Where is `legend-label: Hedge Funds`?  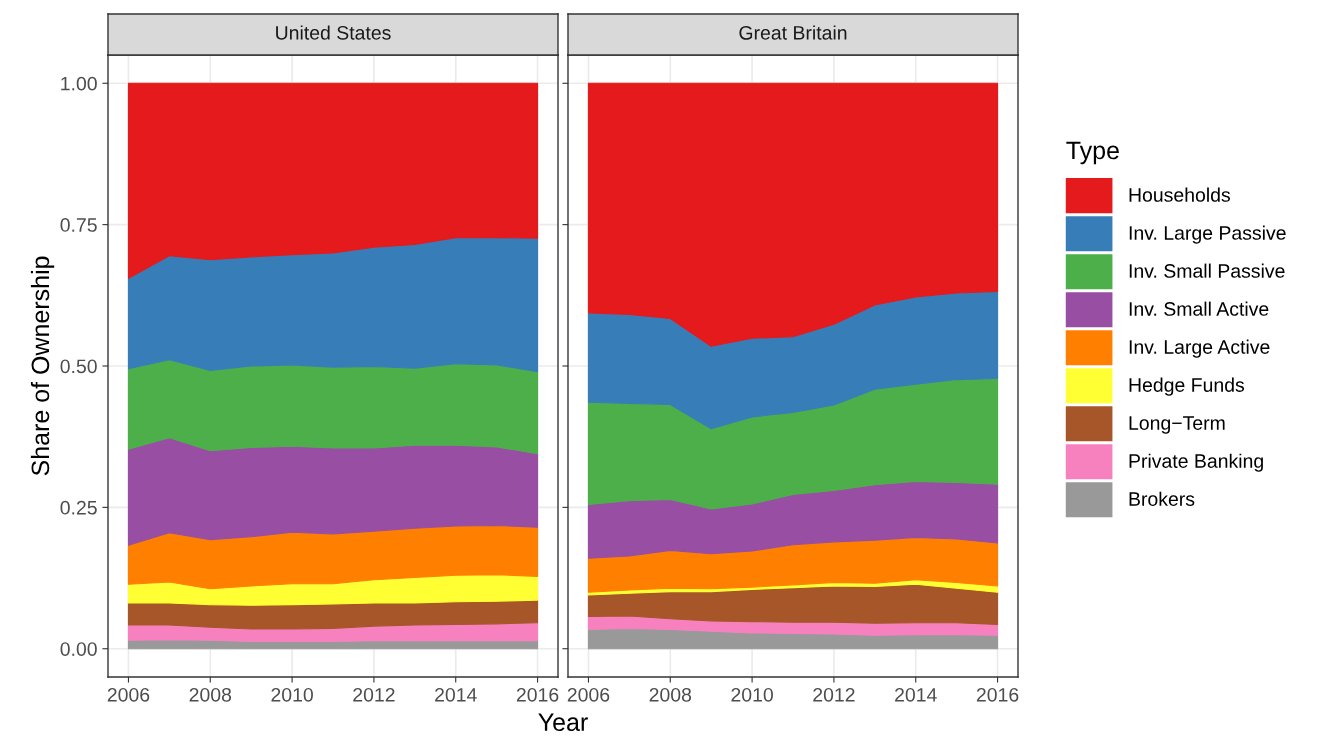
legend-label: Hedge Funds is located at coordinates (1187, 386).